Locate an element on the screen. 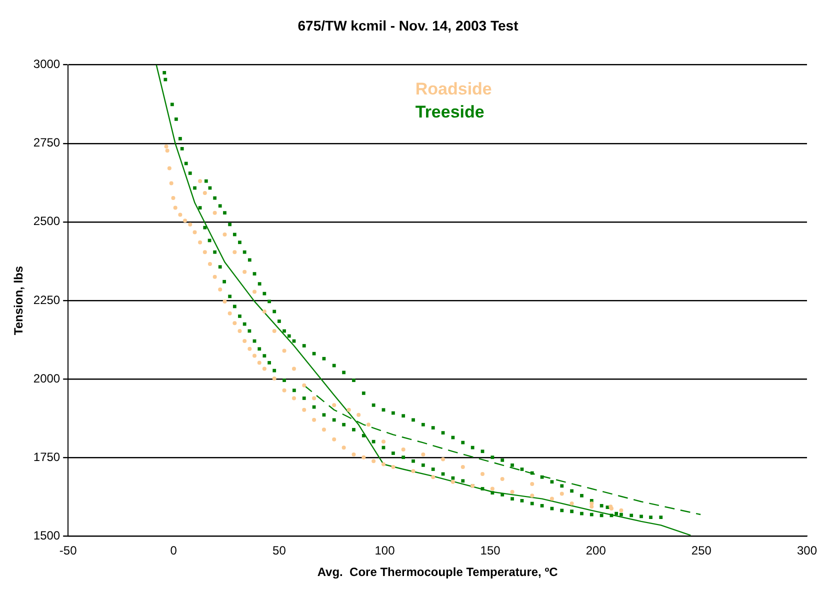 The width and height of the screenshot is (828, 592). x-axis-title: Avg. Core Thermocouple Temperature, ºC is located at coordinates (437, 572).